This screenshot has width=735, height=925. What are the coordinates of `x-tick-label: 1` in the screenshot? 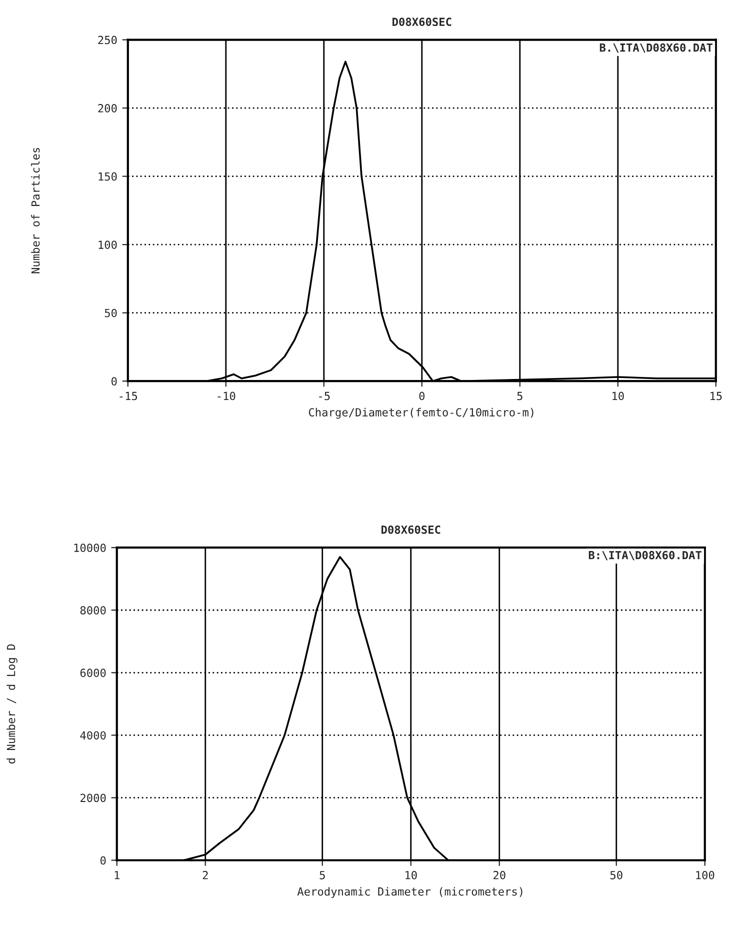 It's located at (117, 875).